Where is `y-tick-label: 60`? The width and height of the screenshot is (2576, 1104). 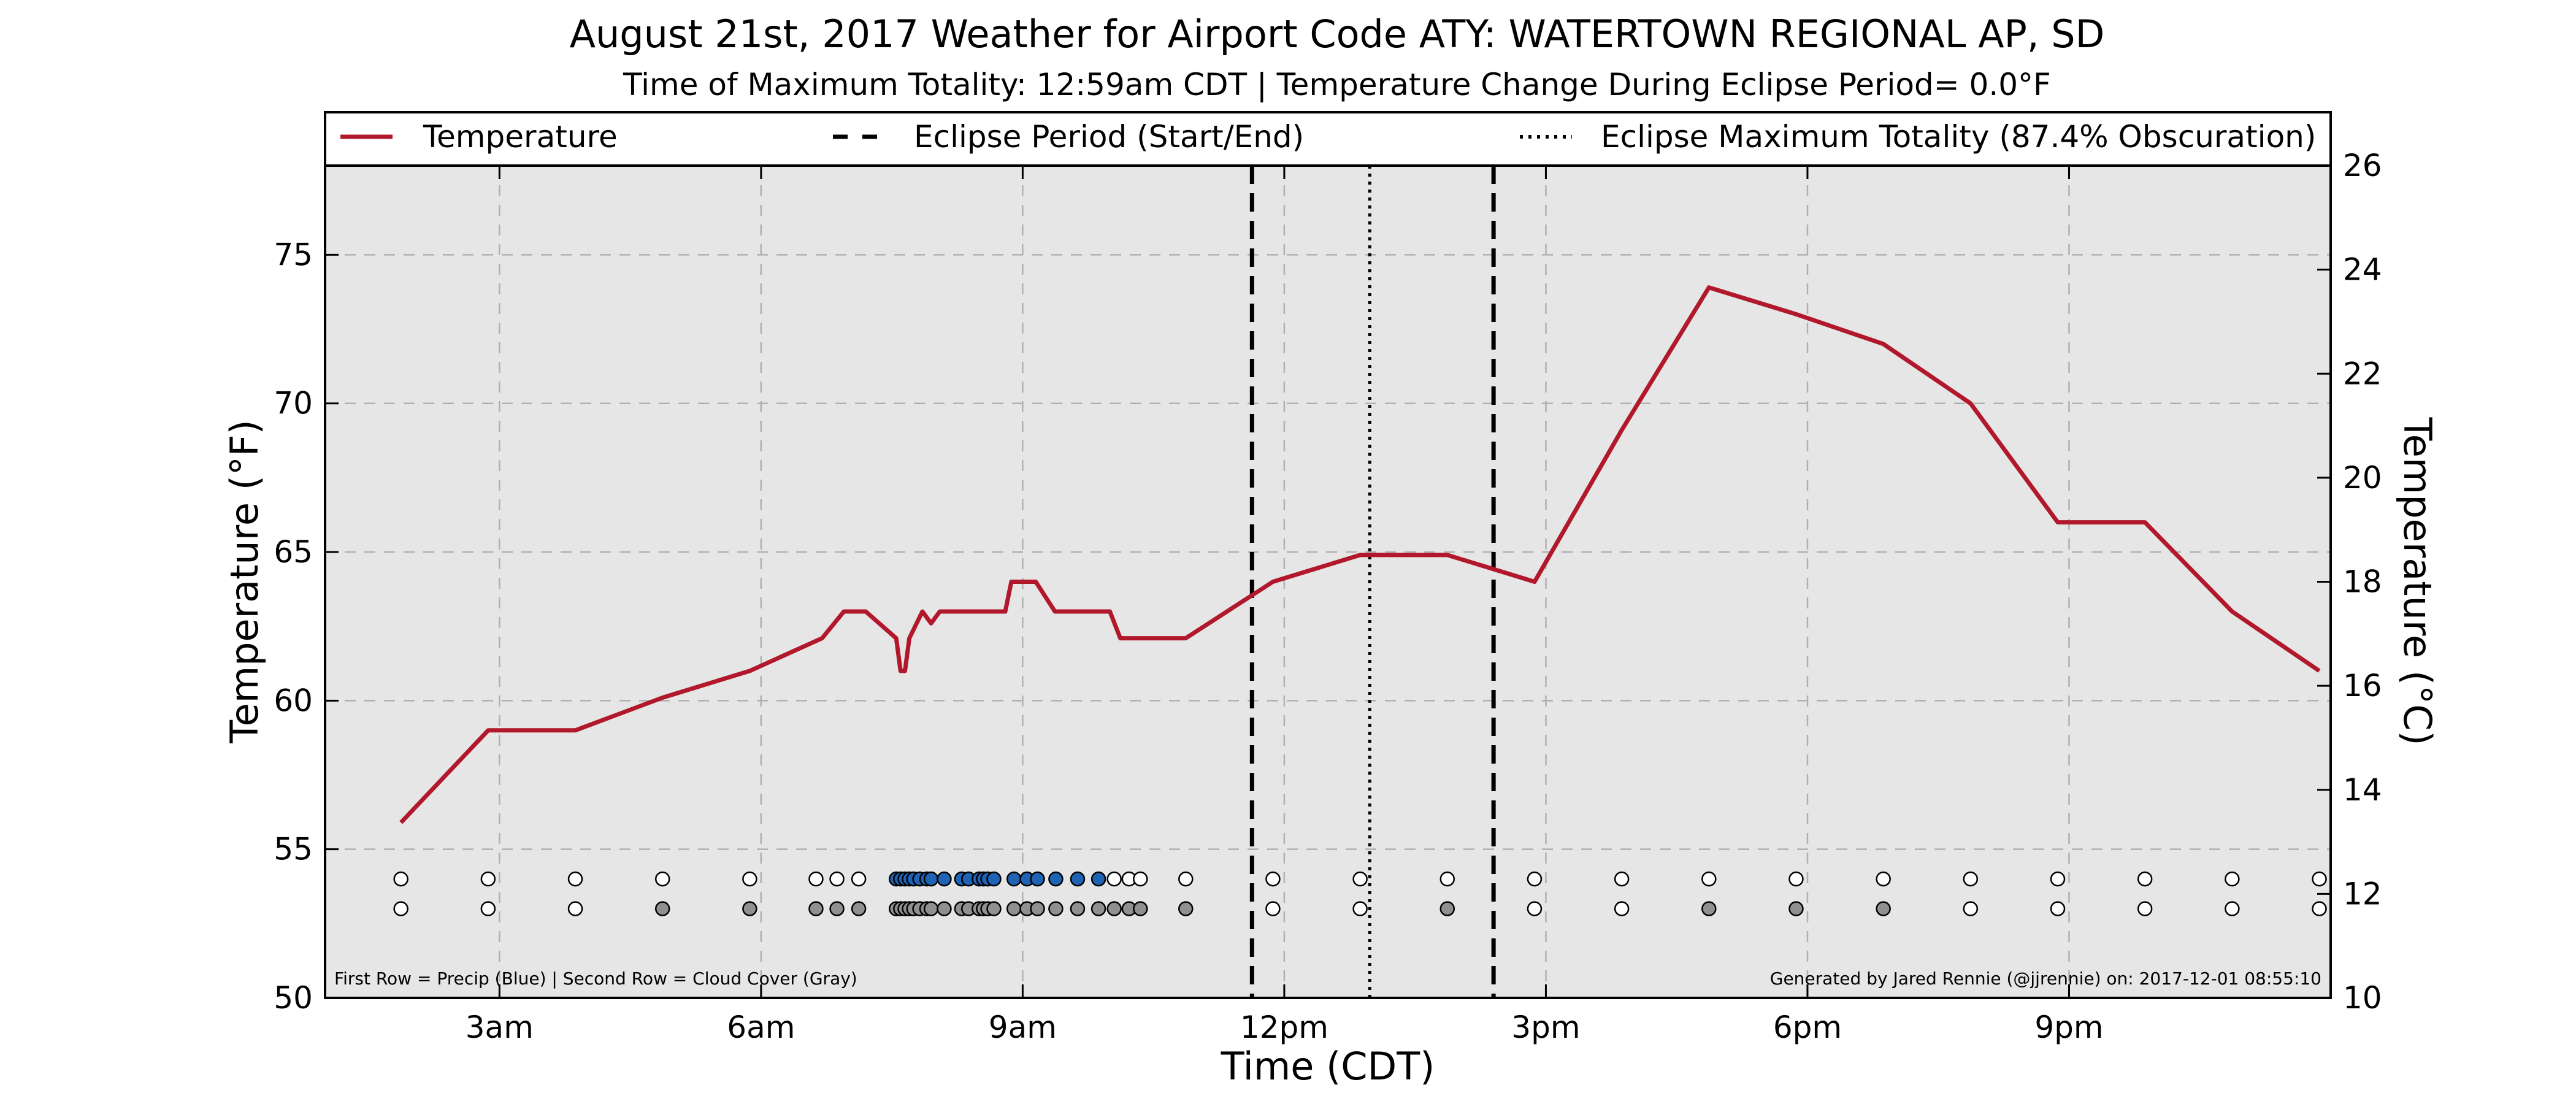 y-tick-label: 60 is located at coordinates (293, 700).